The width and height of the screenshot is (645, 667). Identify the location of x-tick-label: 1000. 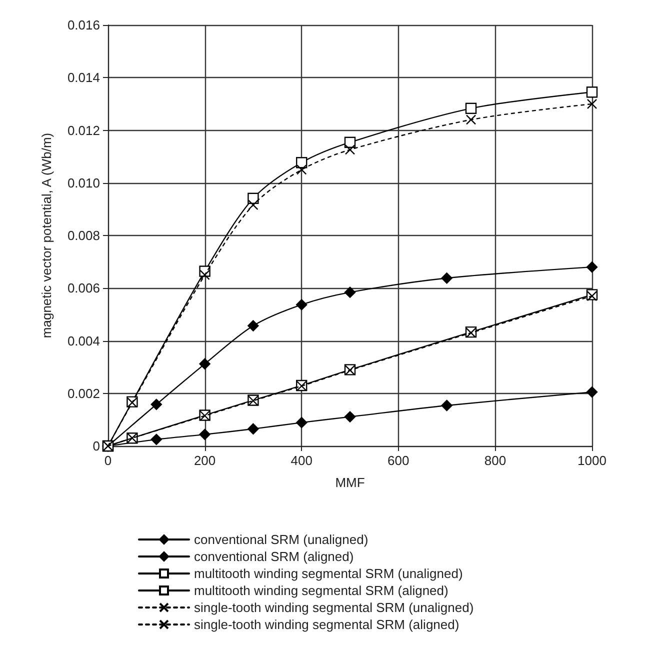
(592, 460).